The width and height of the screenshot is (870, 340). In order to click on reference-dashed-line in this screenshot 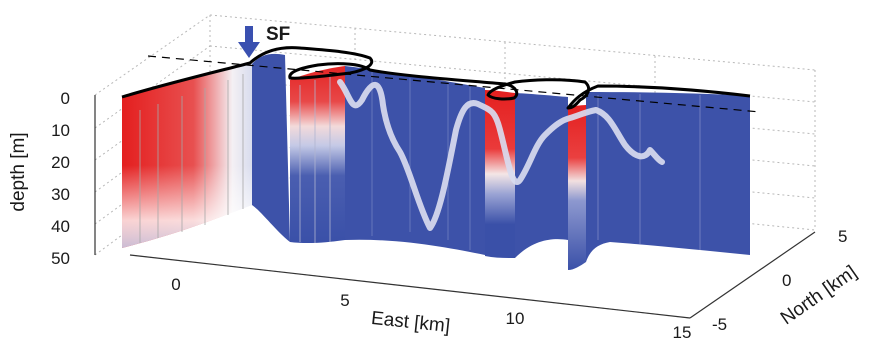, I will do `click(454, 84)`.